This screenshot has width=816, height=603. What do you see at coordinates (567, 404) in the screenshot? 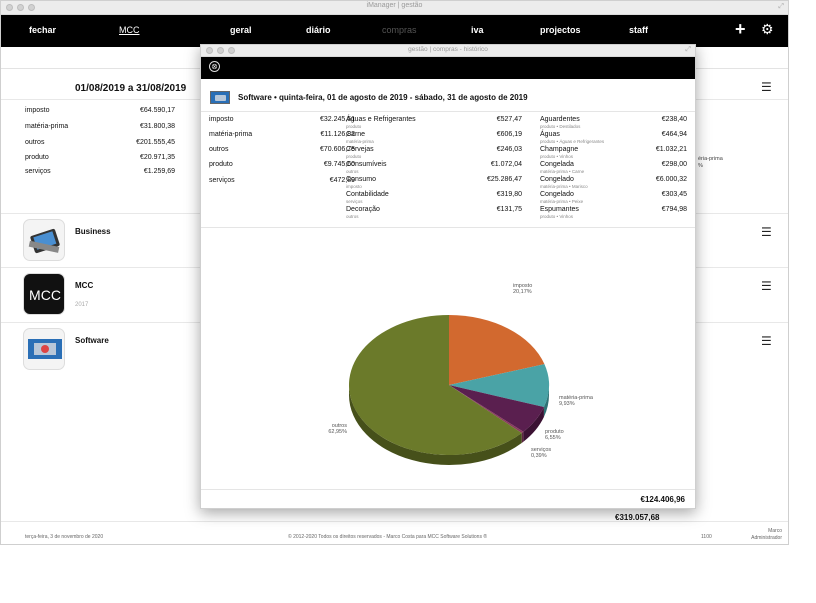
I see `pie-percent: 9,93%` at bounding box center [567, 404].